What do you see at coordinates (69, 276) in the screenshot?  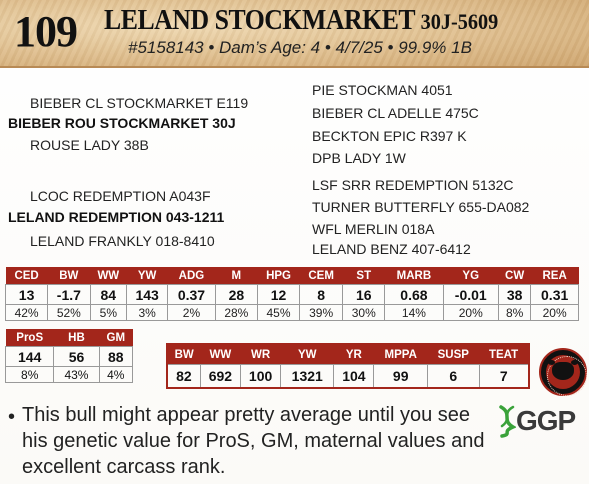 I see `epd-header: BW` at bounding box center [69, 276].